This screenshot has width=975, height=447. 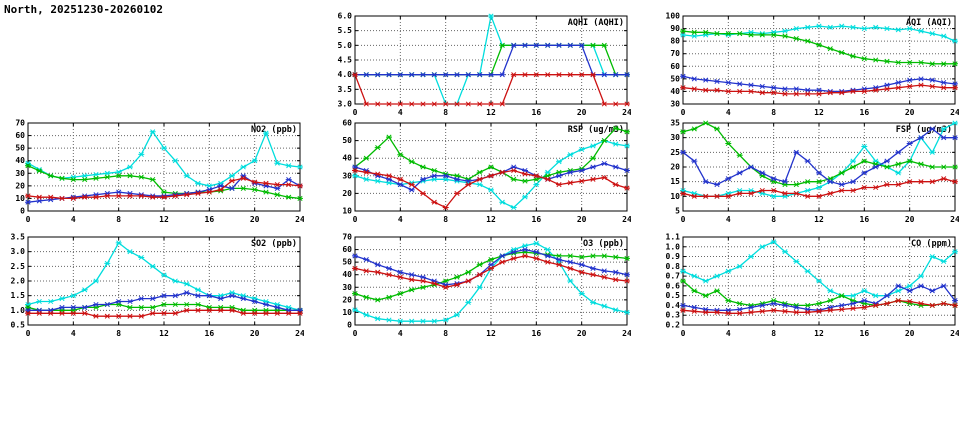 I want to click on o3-markers-red, so click(x=491, y=271).